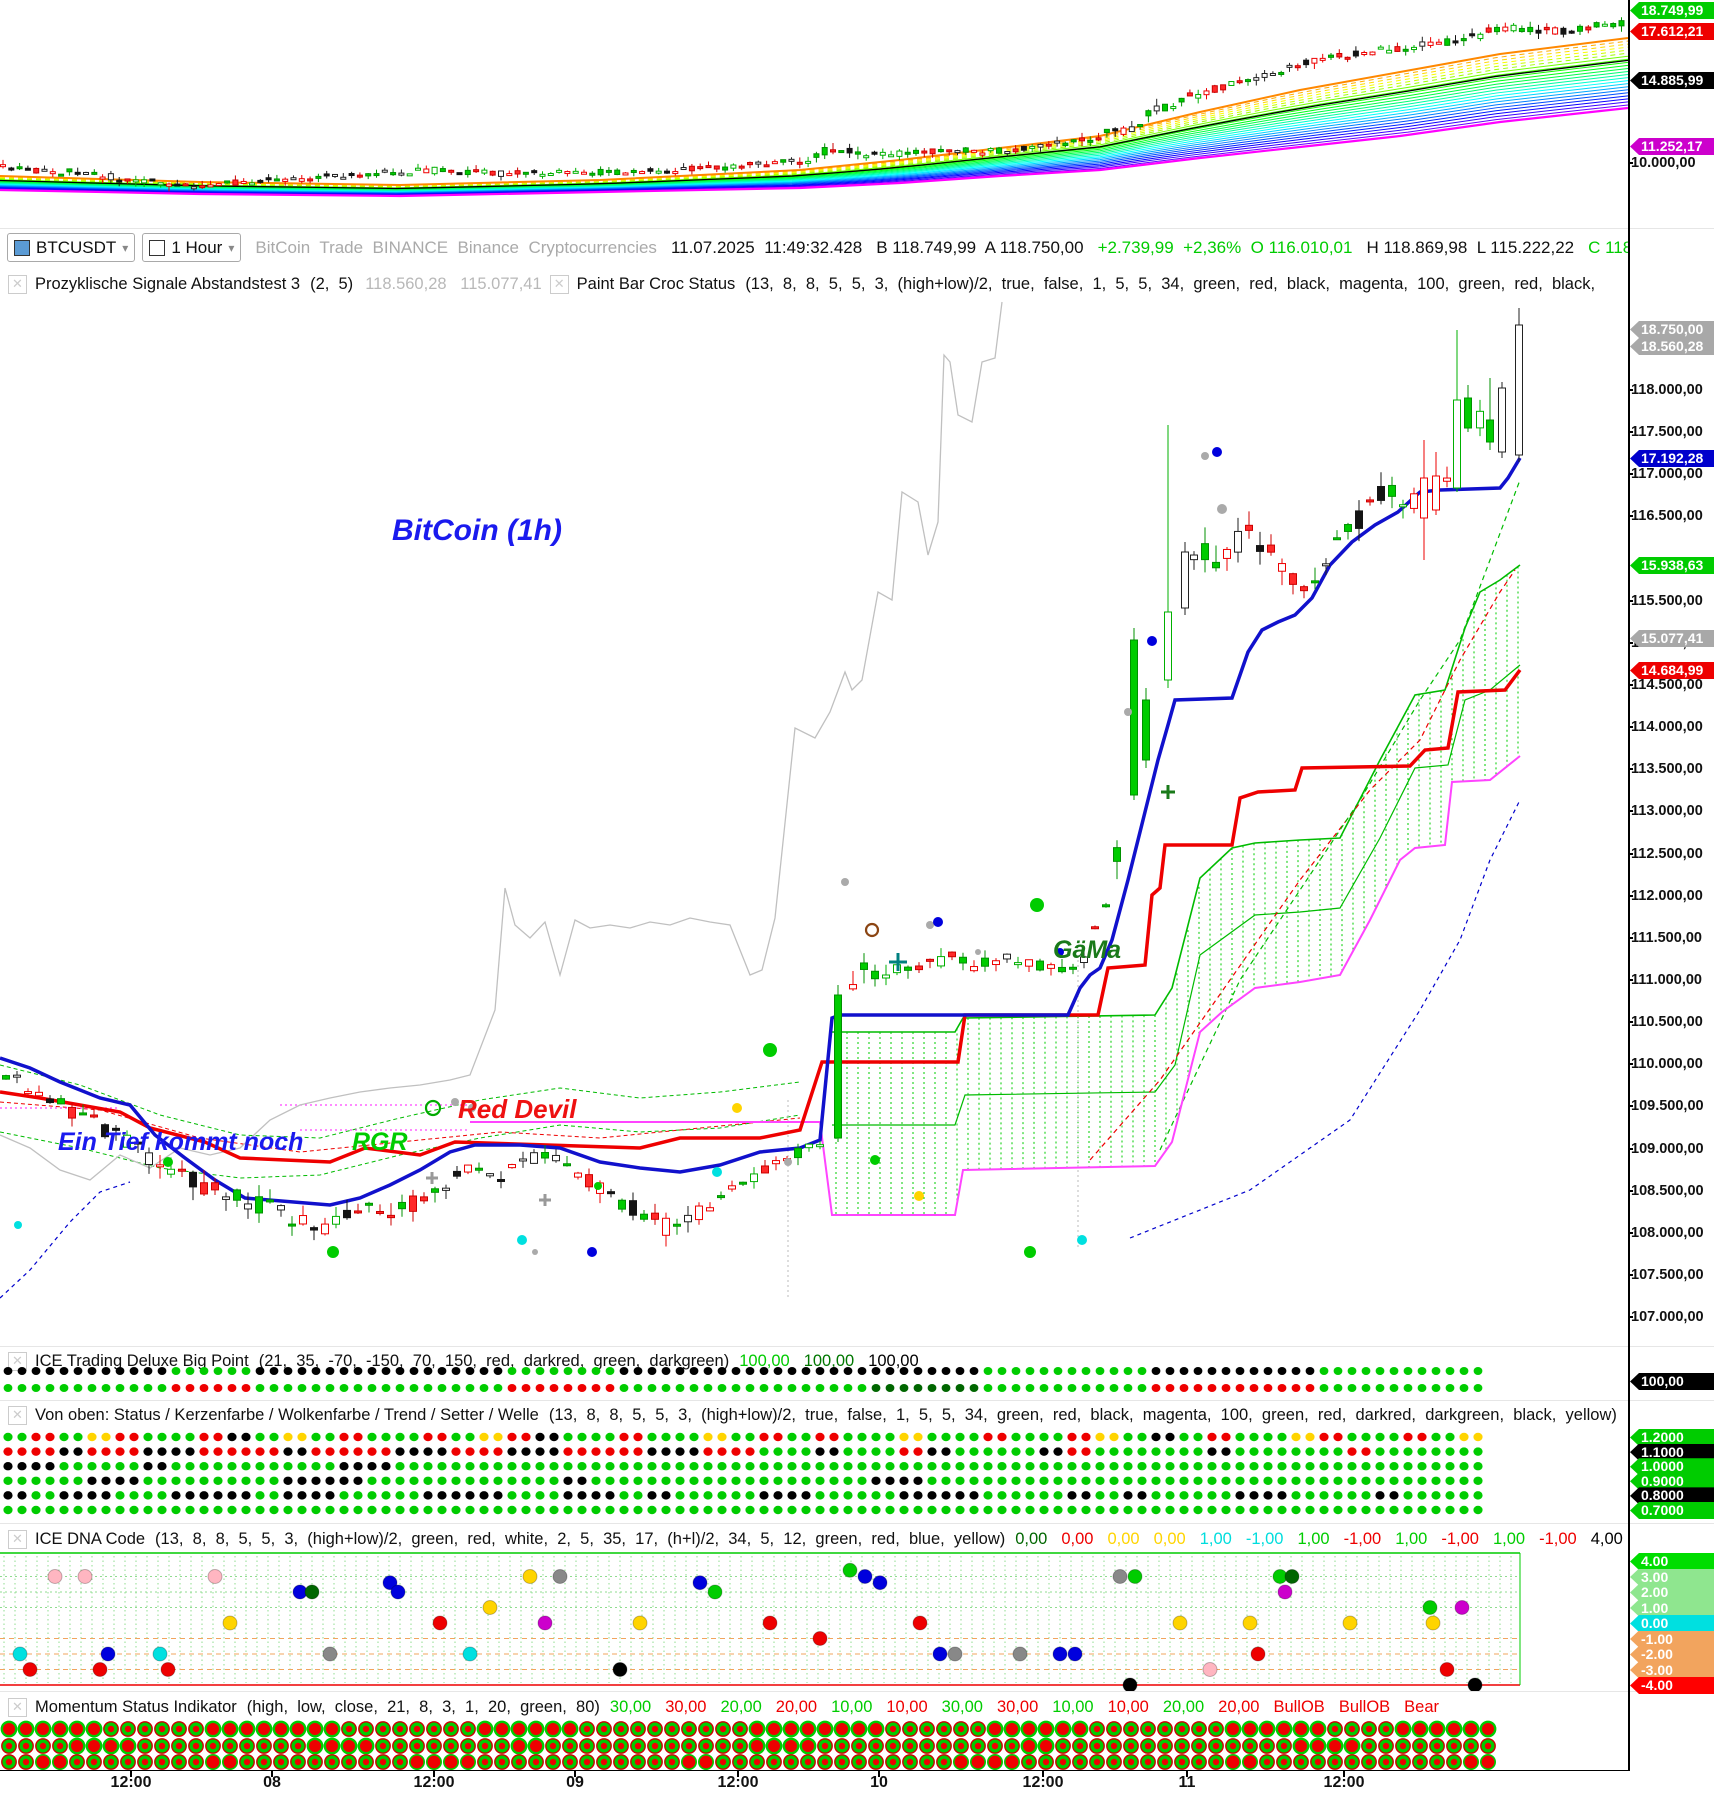 The image size is (1714, 1795). What do you see at coordinates (1666, 980) in the screenshot?
I see `axis-label: 111.000,00` at bounding box center [1666, 980].